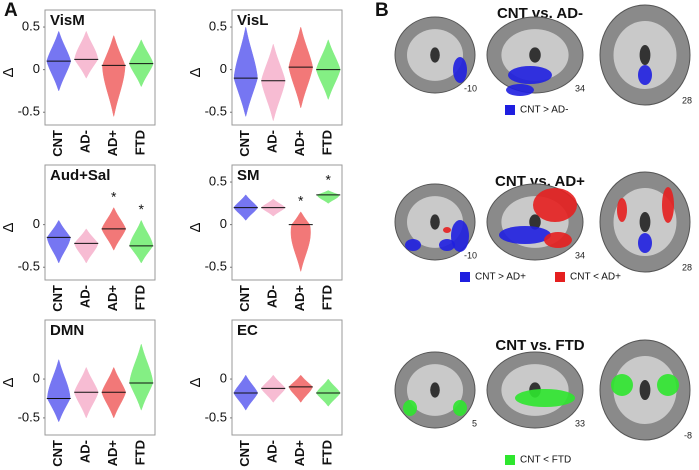  What do you see at coordinates (252, 20) in the screenshot?
I see `chart-title: VisL` at bounding box center [252, 20].